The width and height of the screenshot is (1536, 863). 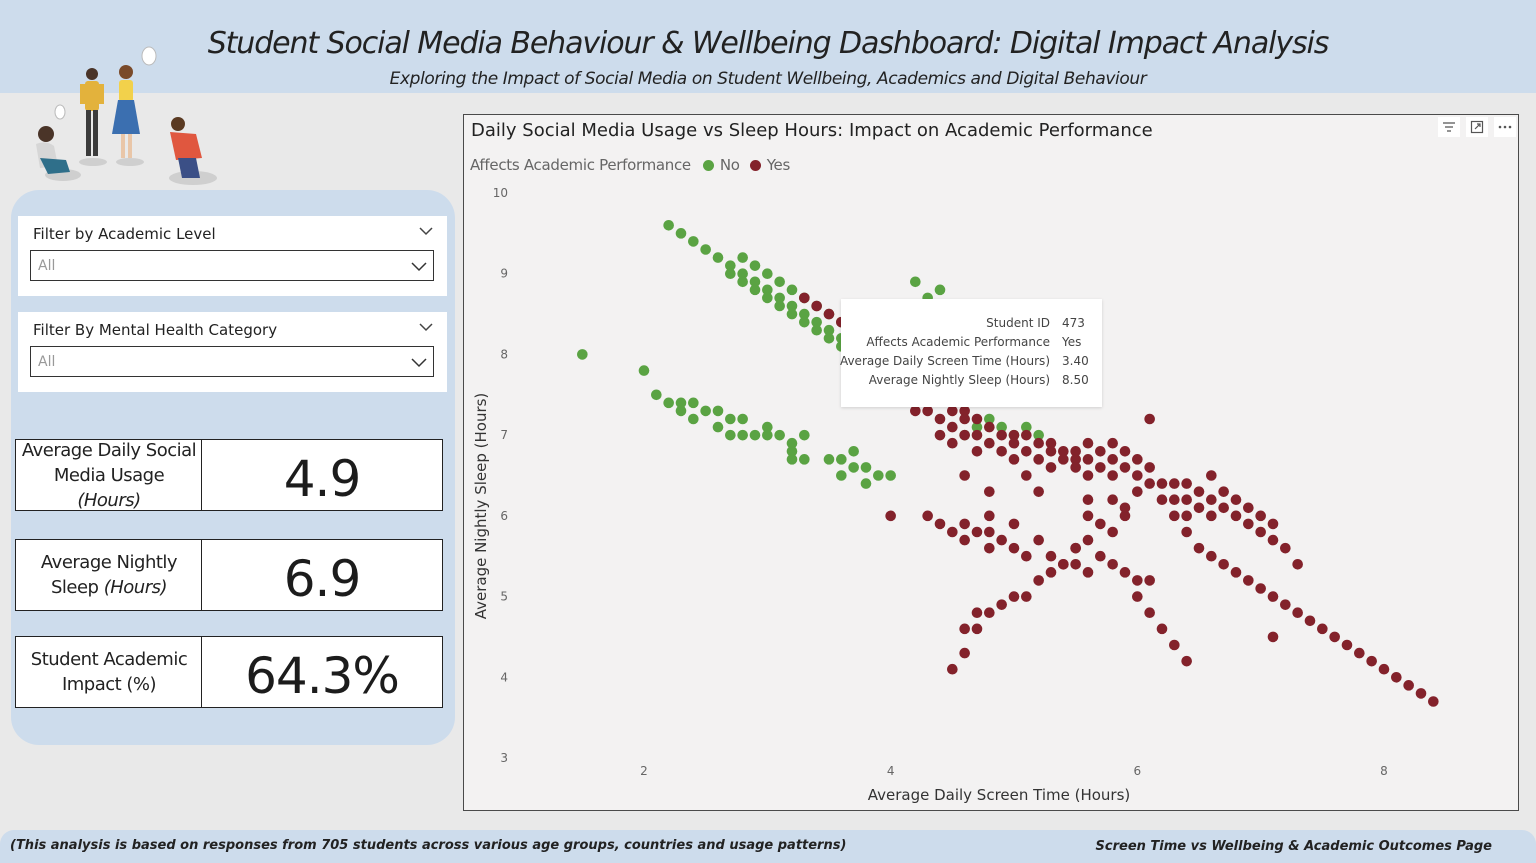 I want to click on legend-label-yes: Yes, so click(x=778, y=165).